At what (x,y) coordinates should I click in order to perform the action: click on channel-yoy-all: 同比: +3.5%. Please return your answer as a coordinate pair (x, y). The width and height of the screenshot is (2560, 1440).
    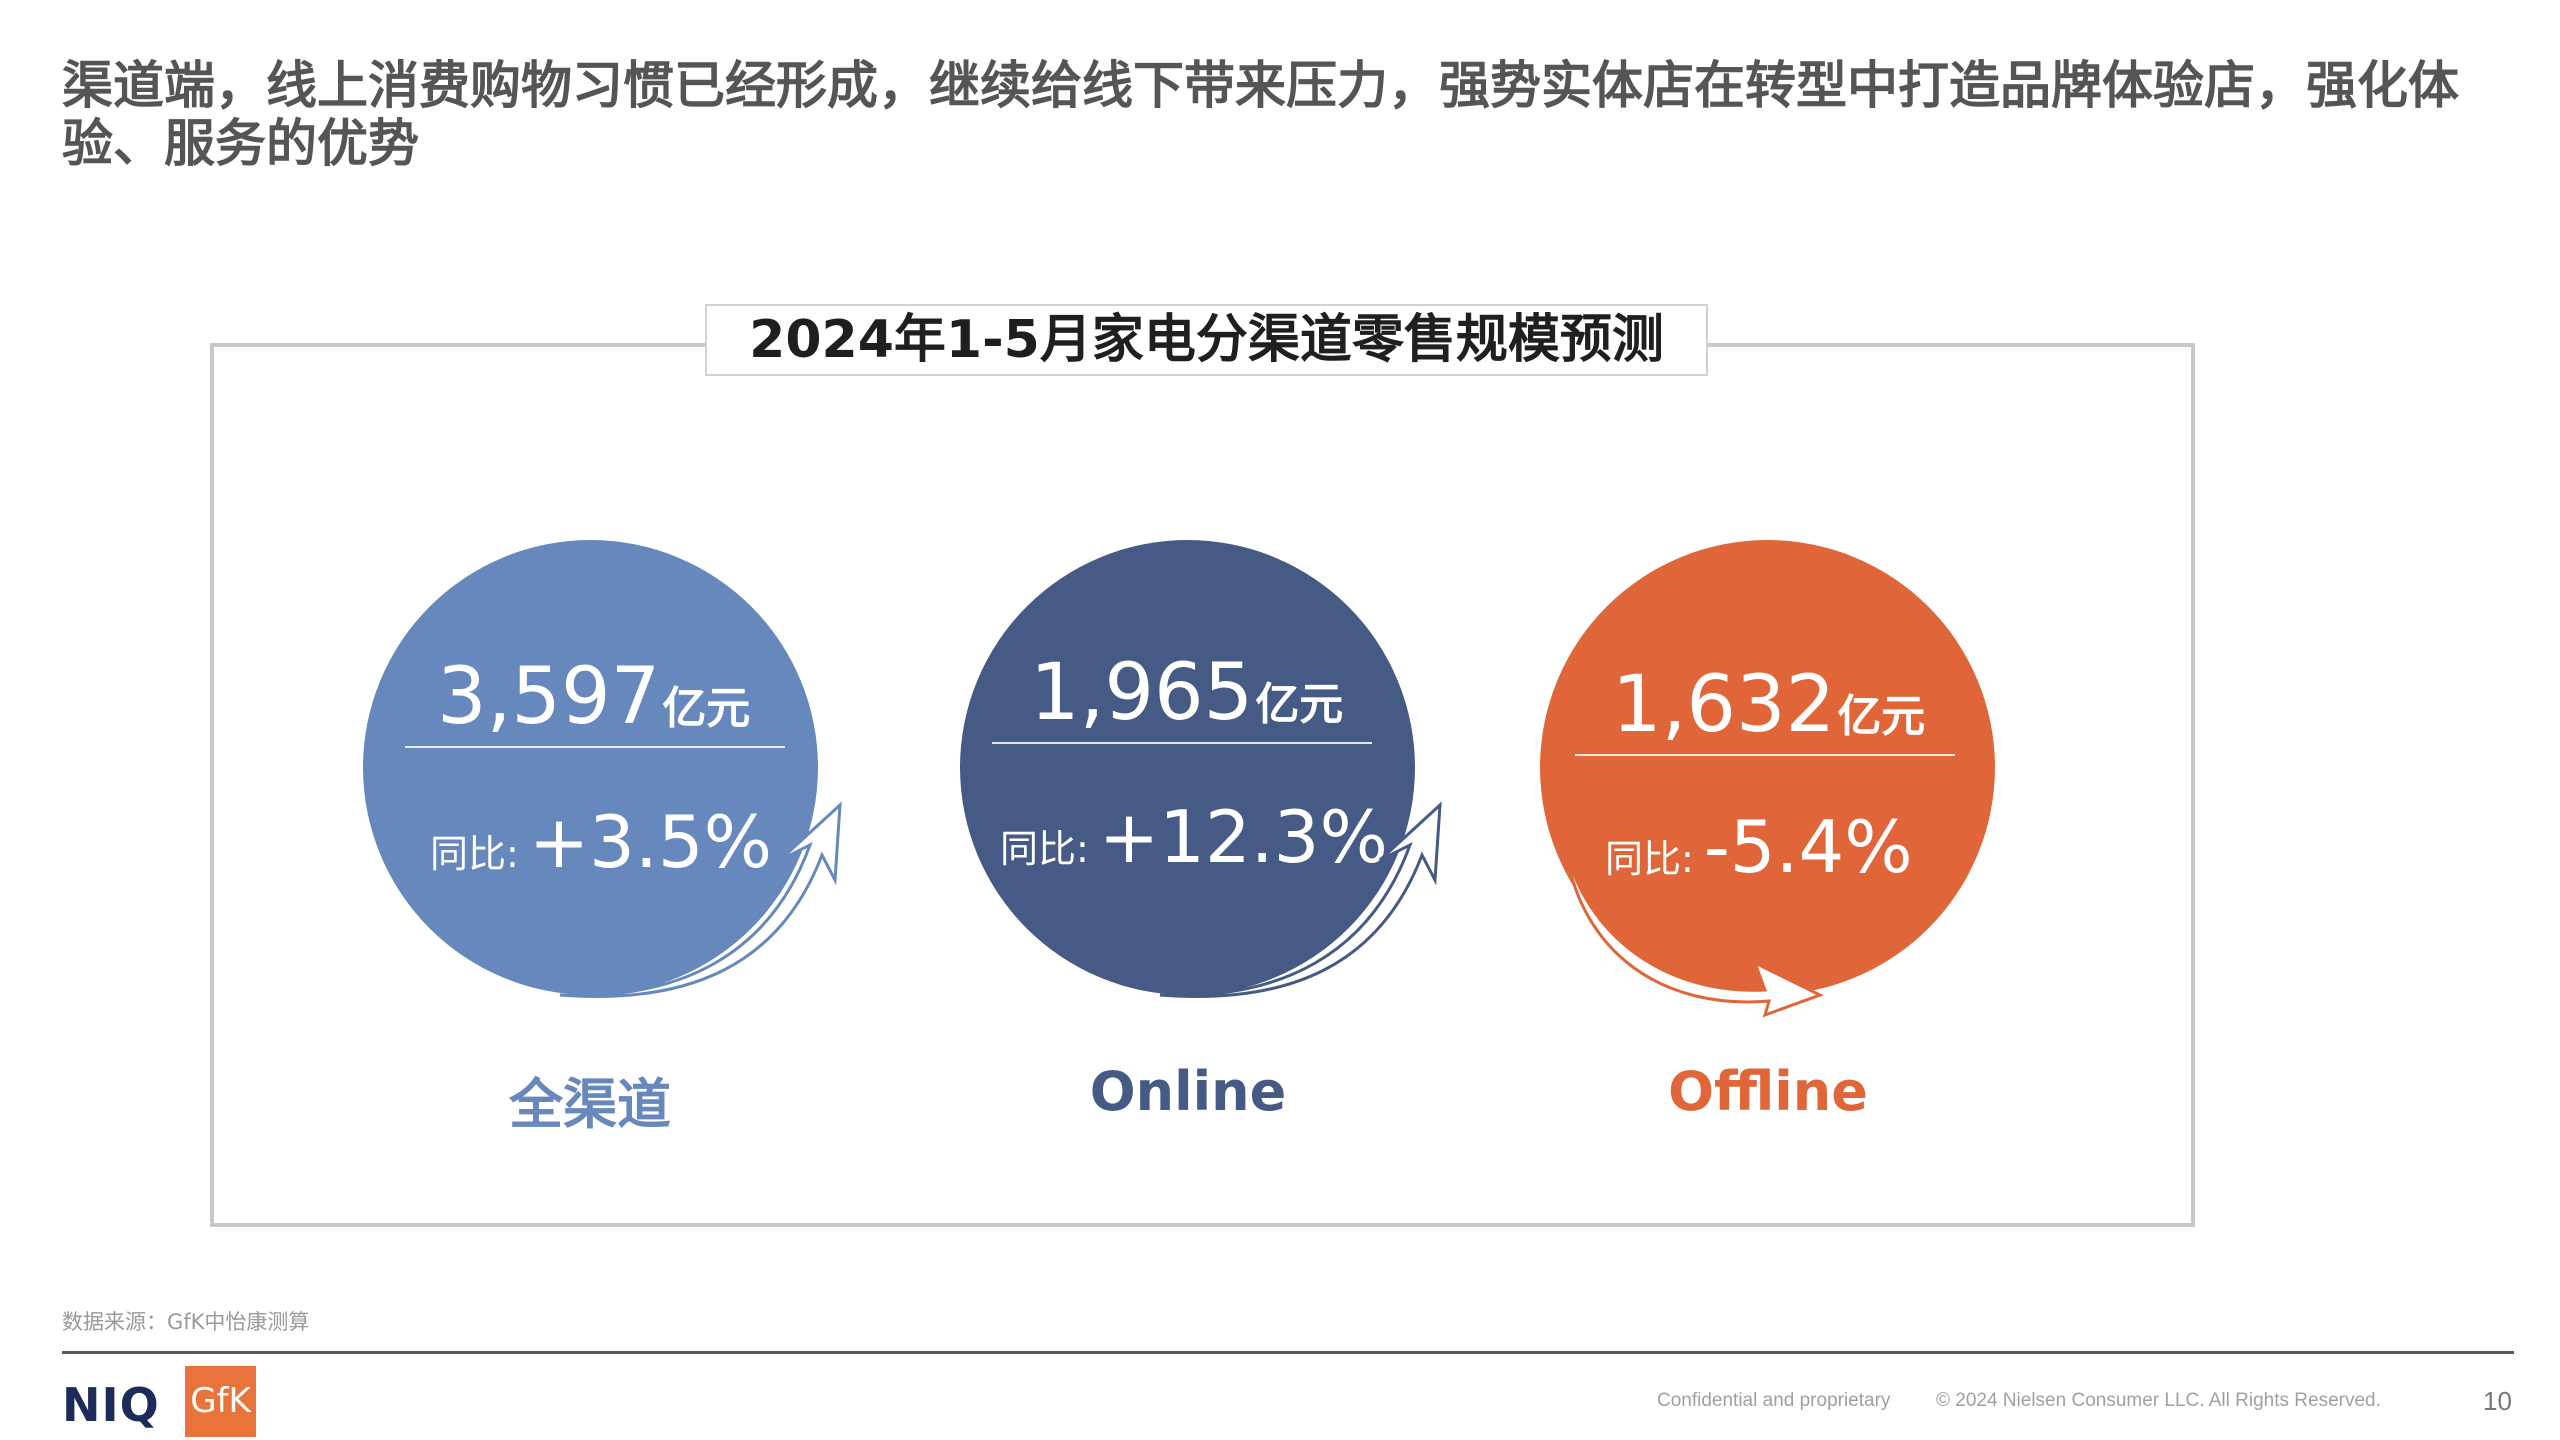
    Looking at the image, I should click on (601, 842).